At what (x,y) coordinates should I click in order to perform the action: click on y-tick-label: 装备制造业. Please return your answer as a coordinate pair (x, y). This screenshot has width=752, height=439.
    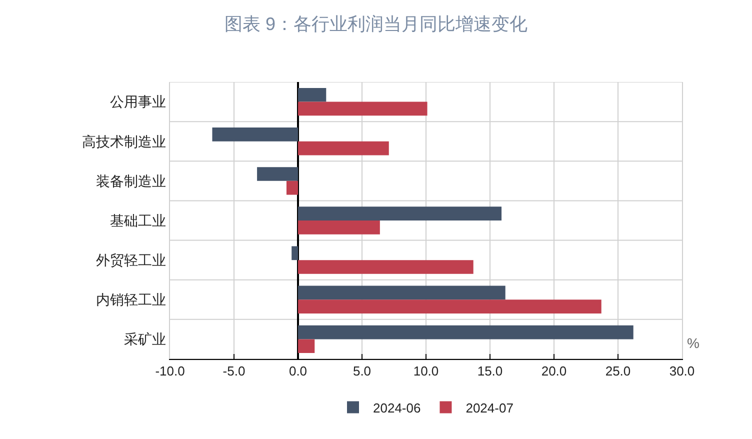
    Looking at the image, I should click on (131, 180).